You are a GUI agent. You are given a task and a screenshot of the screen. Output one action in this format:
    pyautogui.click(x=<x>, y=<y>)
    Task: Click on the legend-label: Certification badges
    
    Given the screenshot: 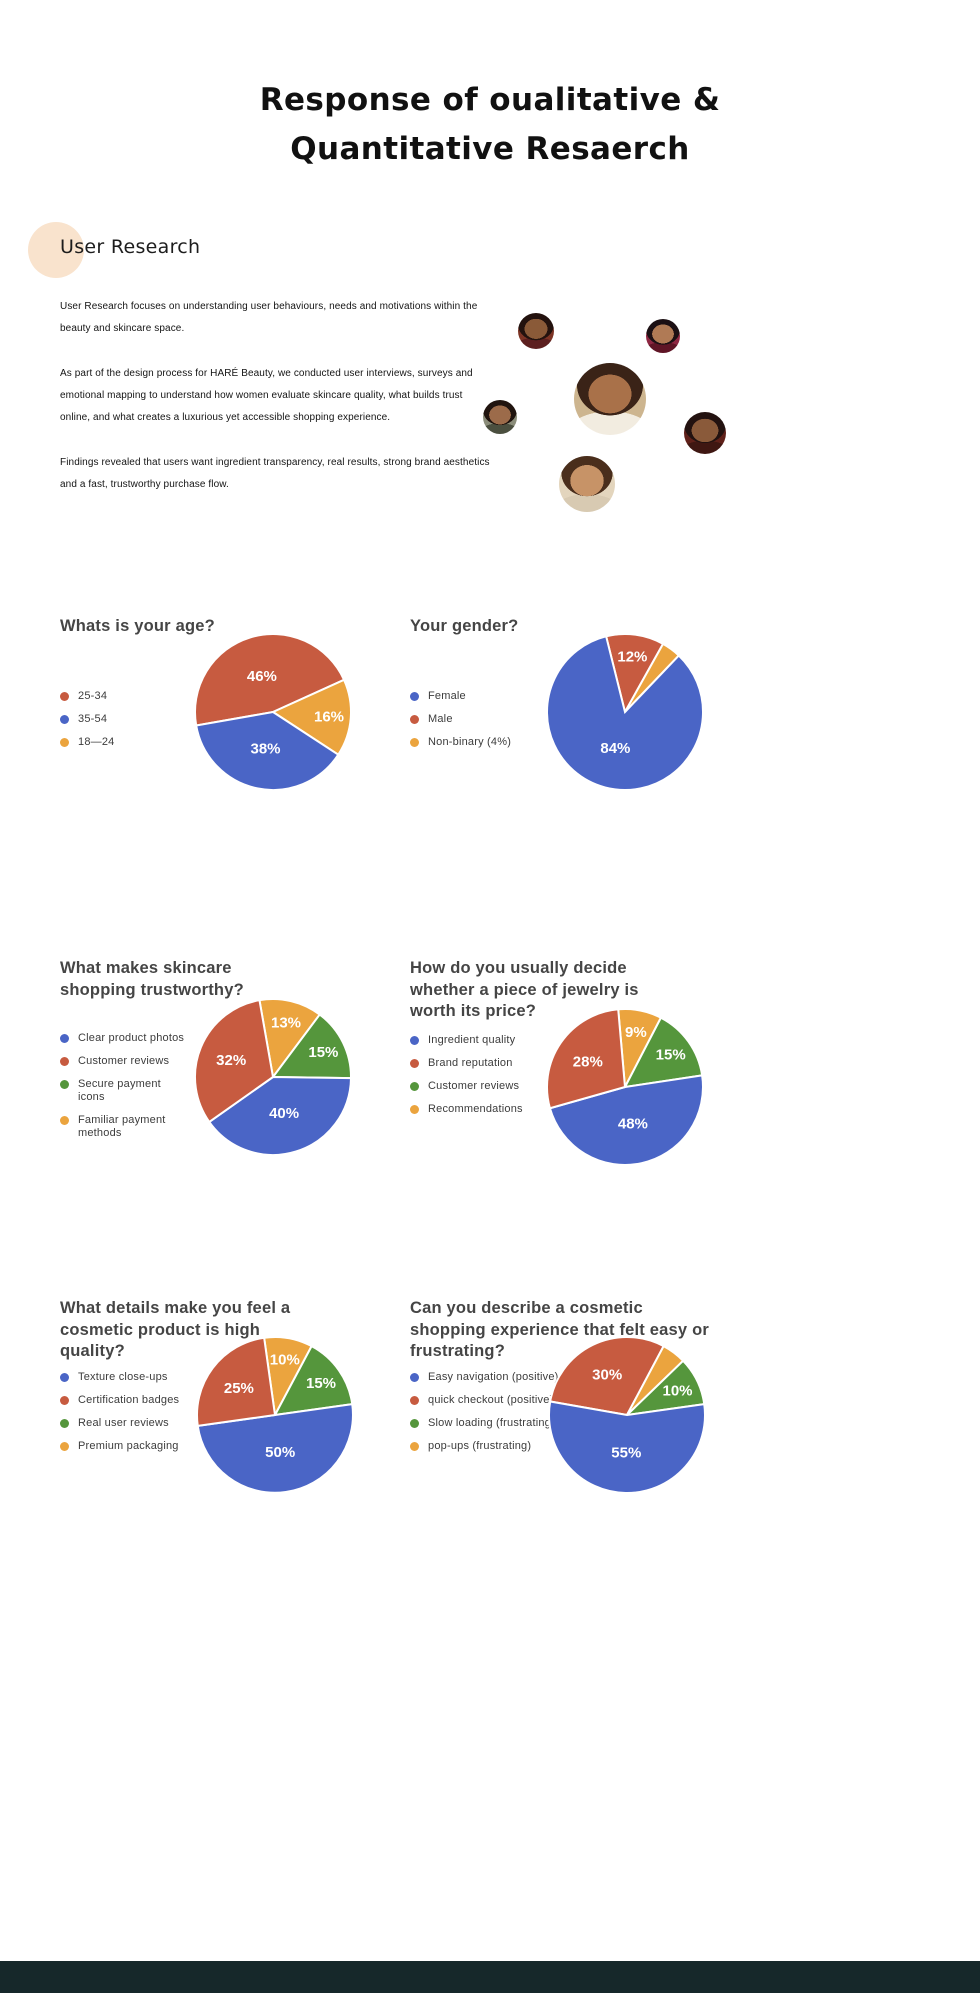 What is the action you would take?
    pyautogui.click(x=129, y=1400)
    